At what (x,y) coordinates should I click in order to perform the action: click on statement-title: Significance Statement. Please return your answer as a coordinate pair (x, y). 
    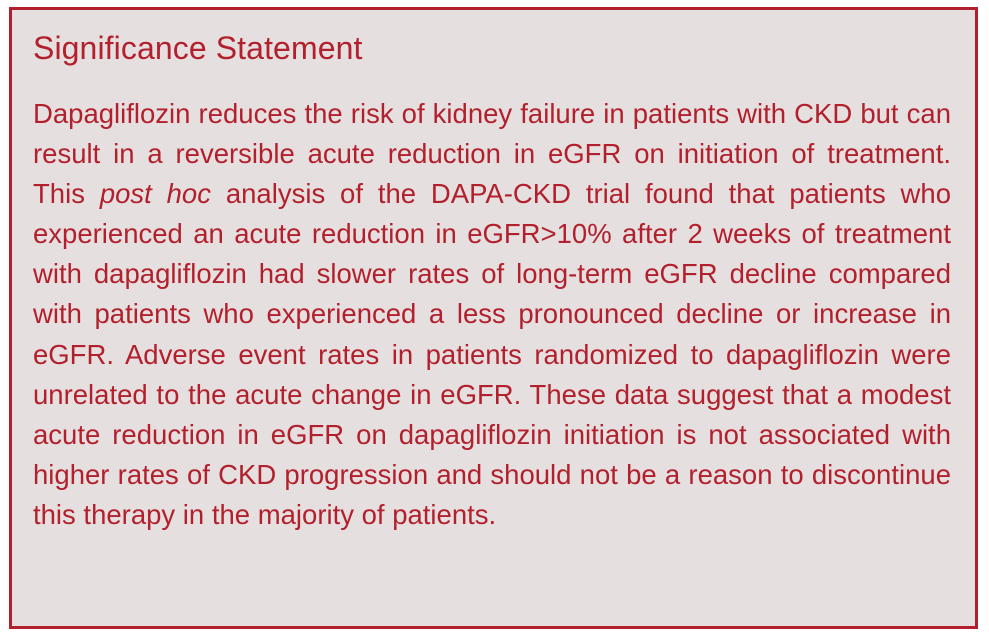
    Looking at the image, I should click on (198, 48).